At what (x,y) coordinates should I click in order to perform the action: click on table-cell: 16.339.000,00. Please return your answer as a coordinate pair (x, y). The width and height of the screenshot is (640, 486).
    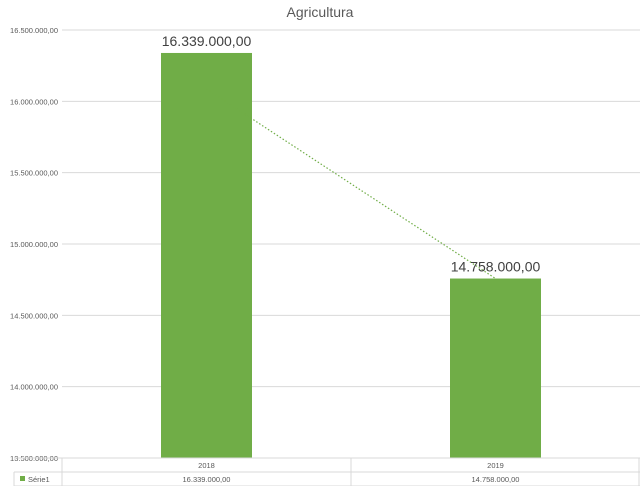
    Looking at the image, I should click on (207, 479).